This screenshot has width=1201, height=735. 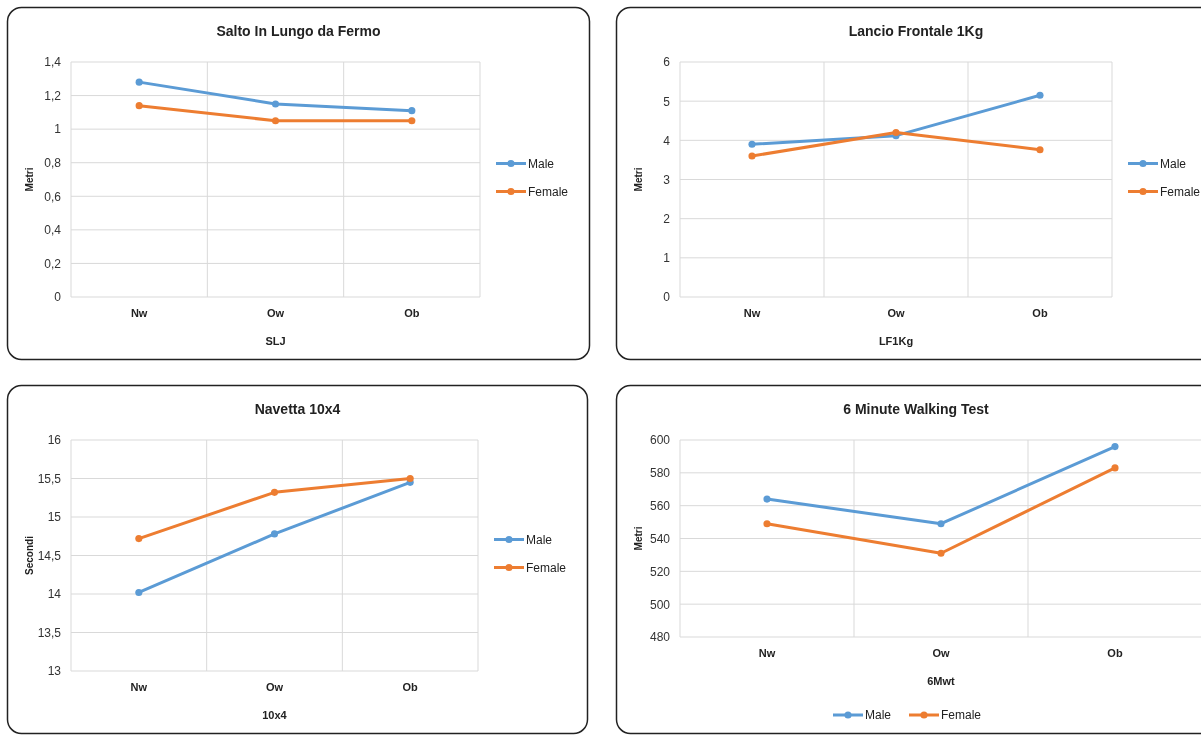 I want to click on y-tick-label: 0,8, so click(x=53, y=163).